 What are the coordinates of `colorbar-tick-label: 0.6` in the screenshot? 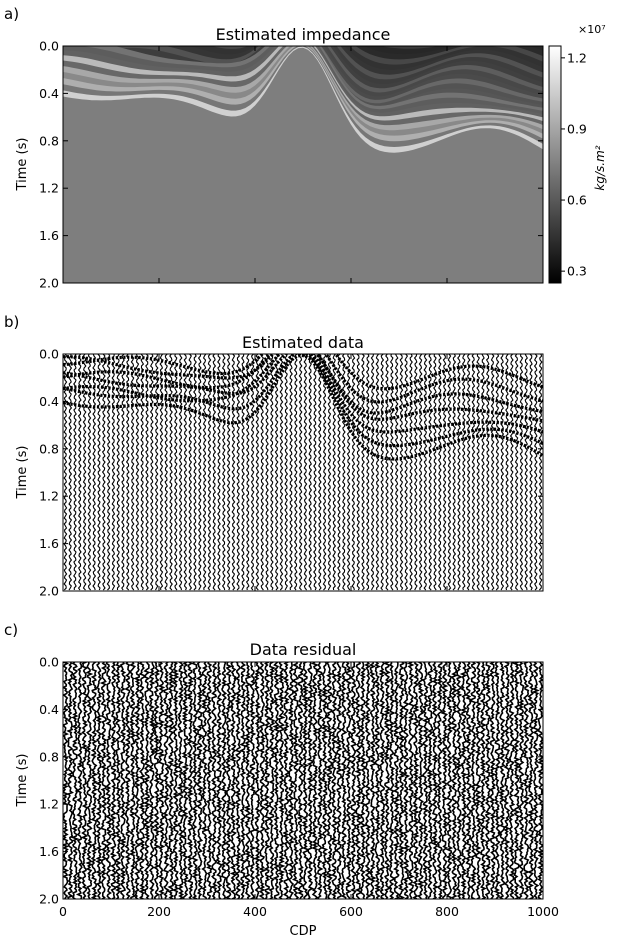 It's located at (577, 200).